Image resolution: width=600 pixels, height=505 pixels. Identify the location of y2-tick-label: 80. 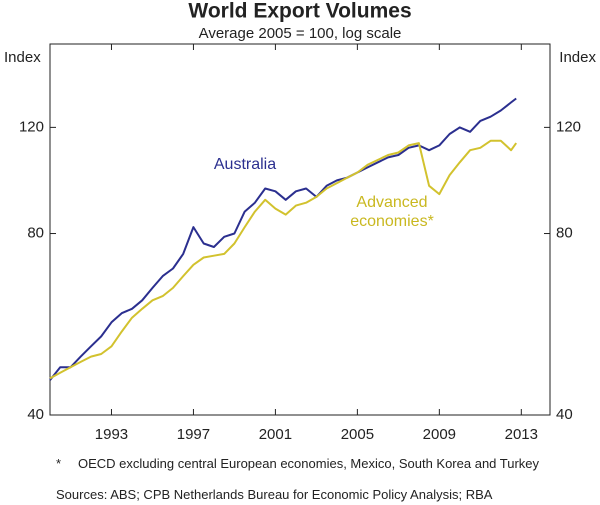
(564, 232).